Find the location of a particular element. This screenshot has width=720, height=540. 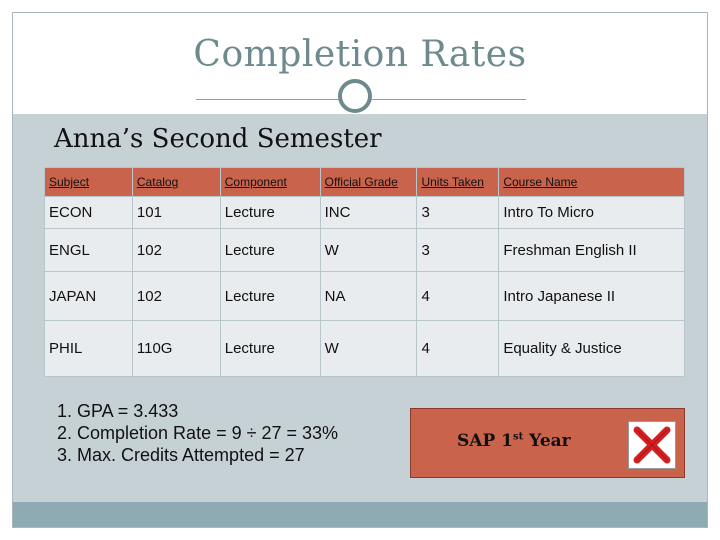

sap-label-prefix: SAP 1 is located at coordinates (485, 441).